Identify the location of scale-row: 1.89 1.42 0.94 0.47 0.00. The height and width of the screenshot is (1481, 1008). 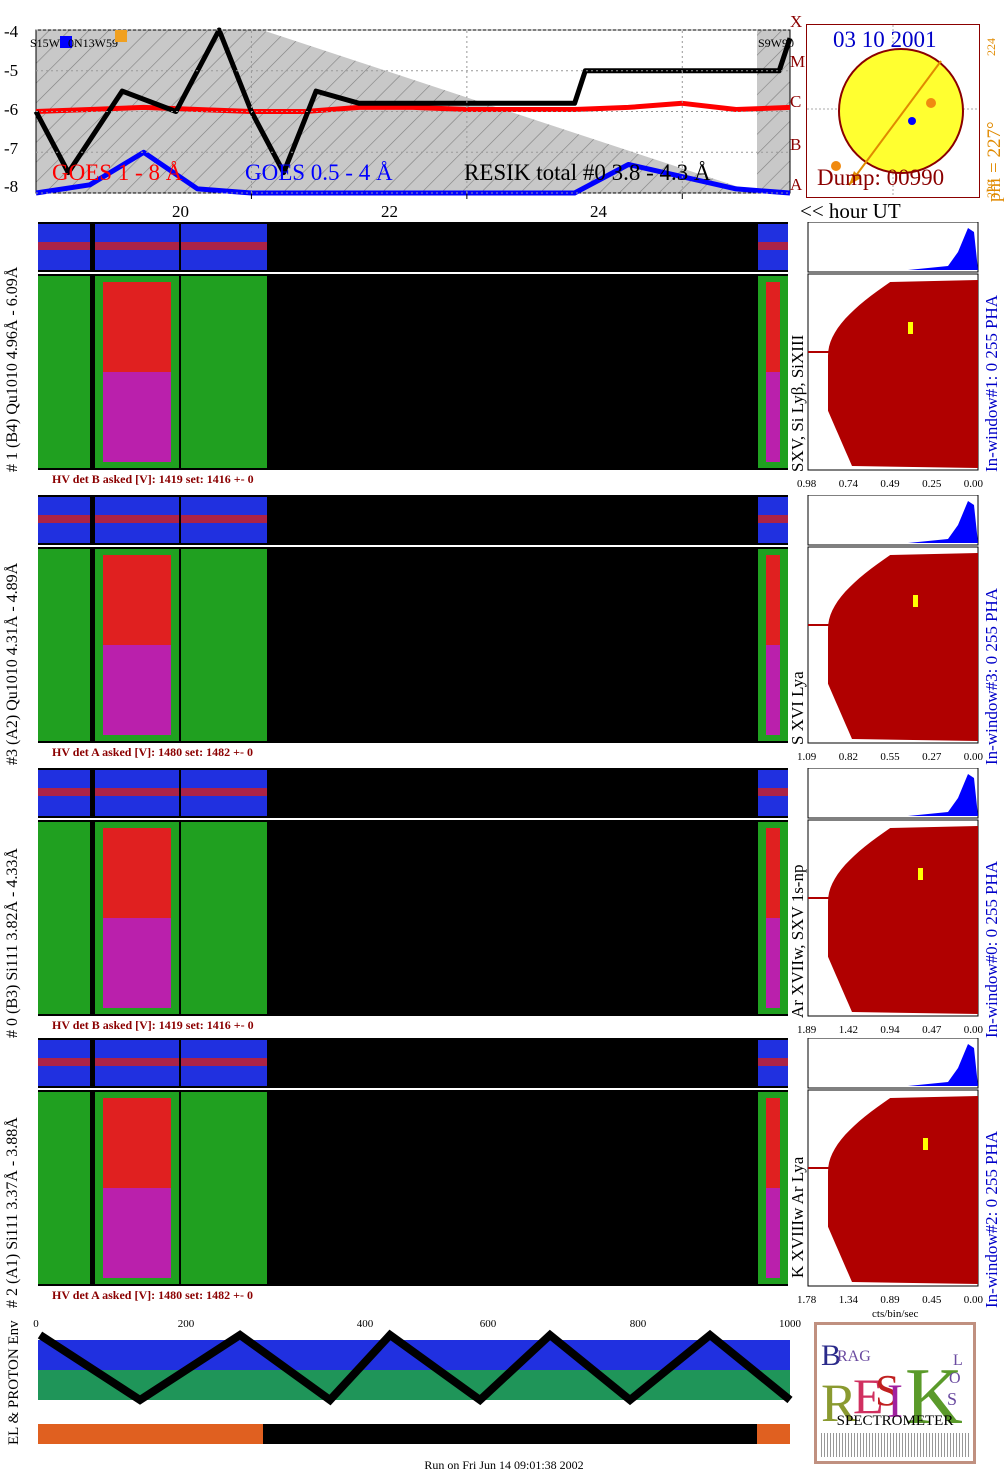
(890, 1030).